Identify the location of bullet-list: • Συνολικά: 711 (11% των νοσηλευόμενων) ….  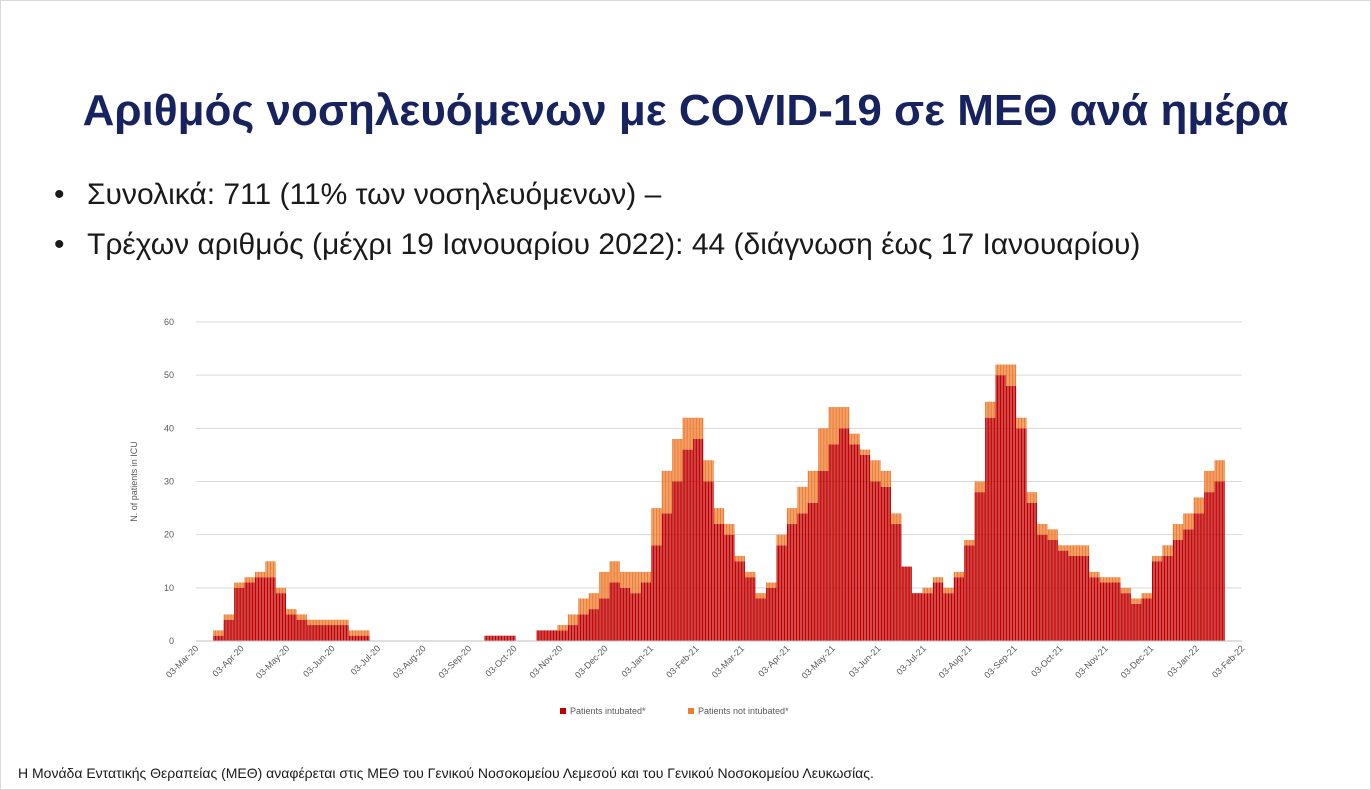
(596, 222).